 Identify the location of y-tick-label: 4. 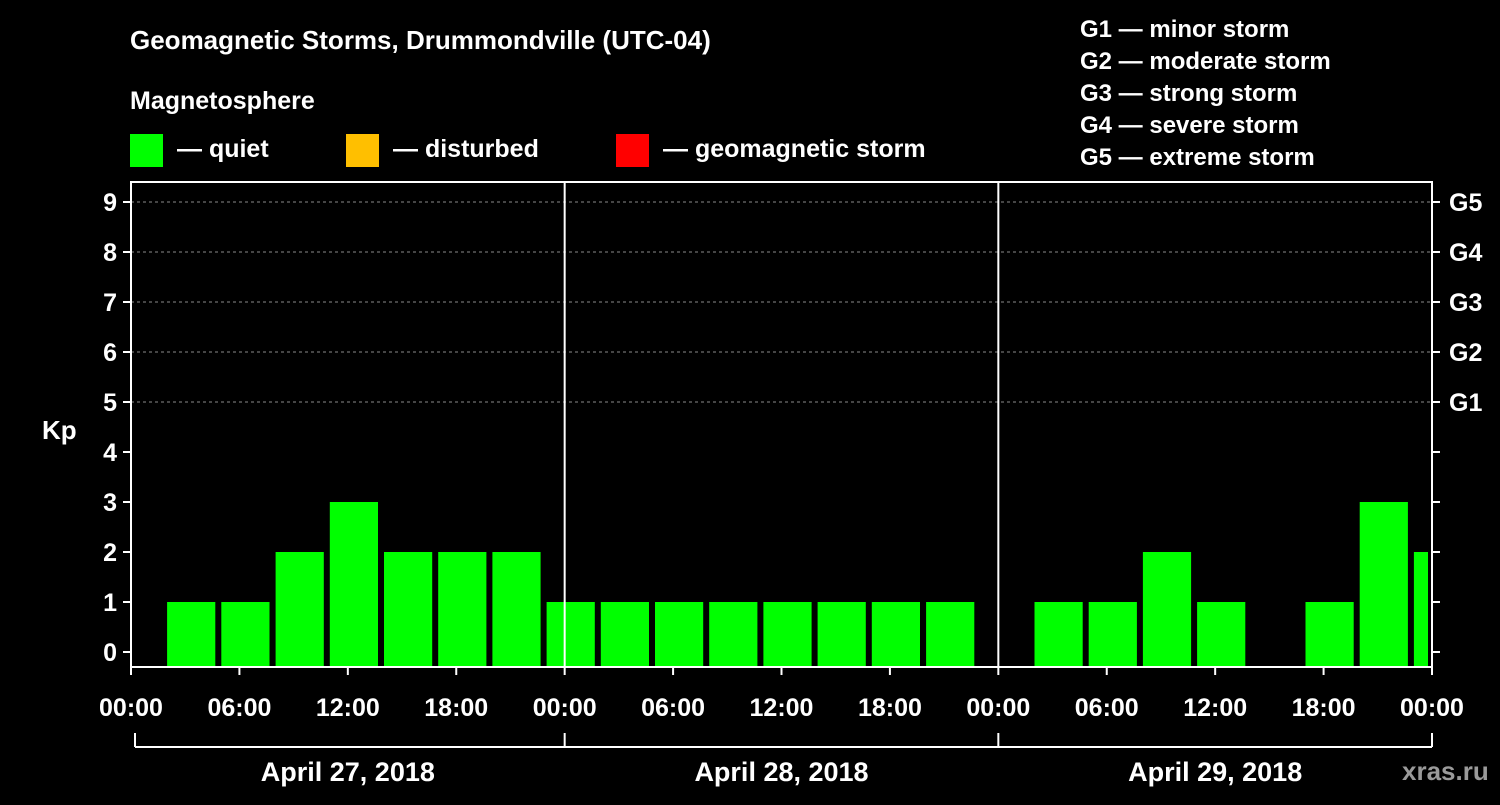
(110, 453).